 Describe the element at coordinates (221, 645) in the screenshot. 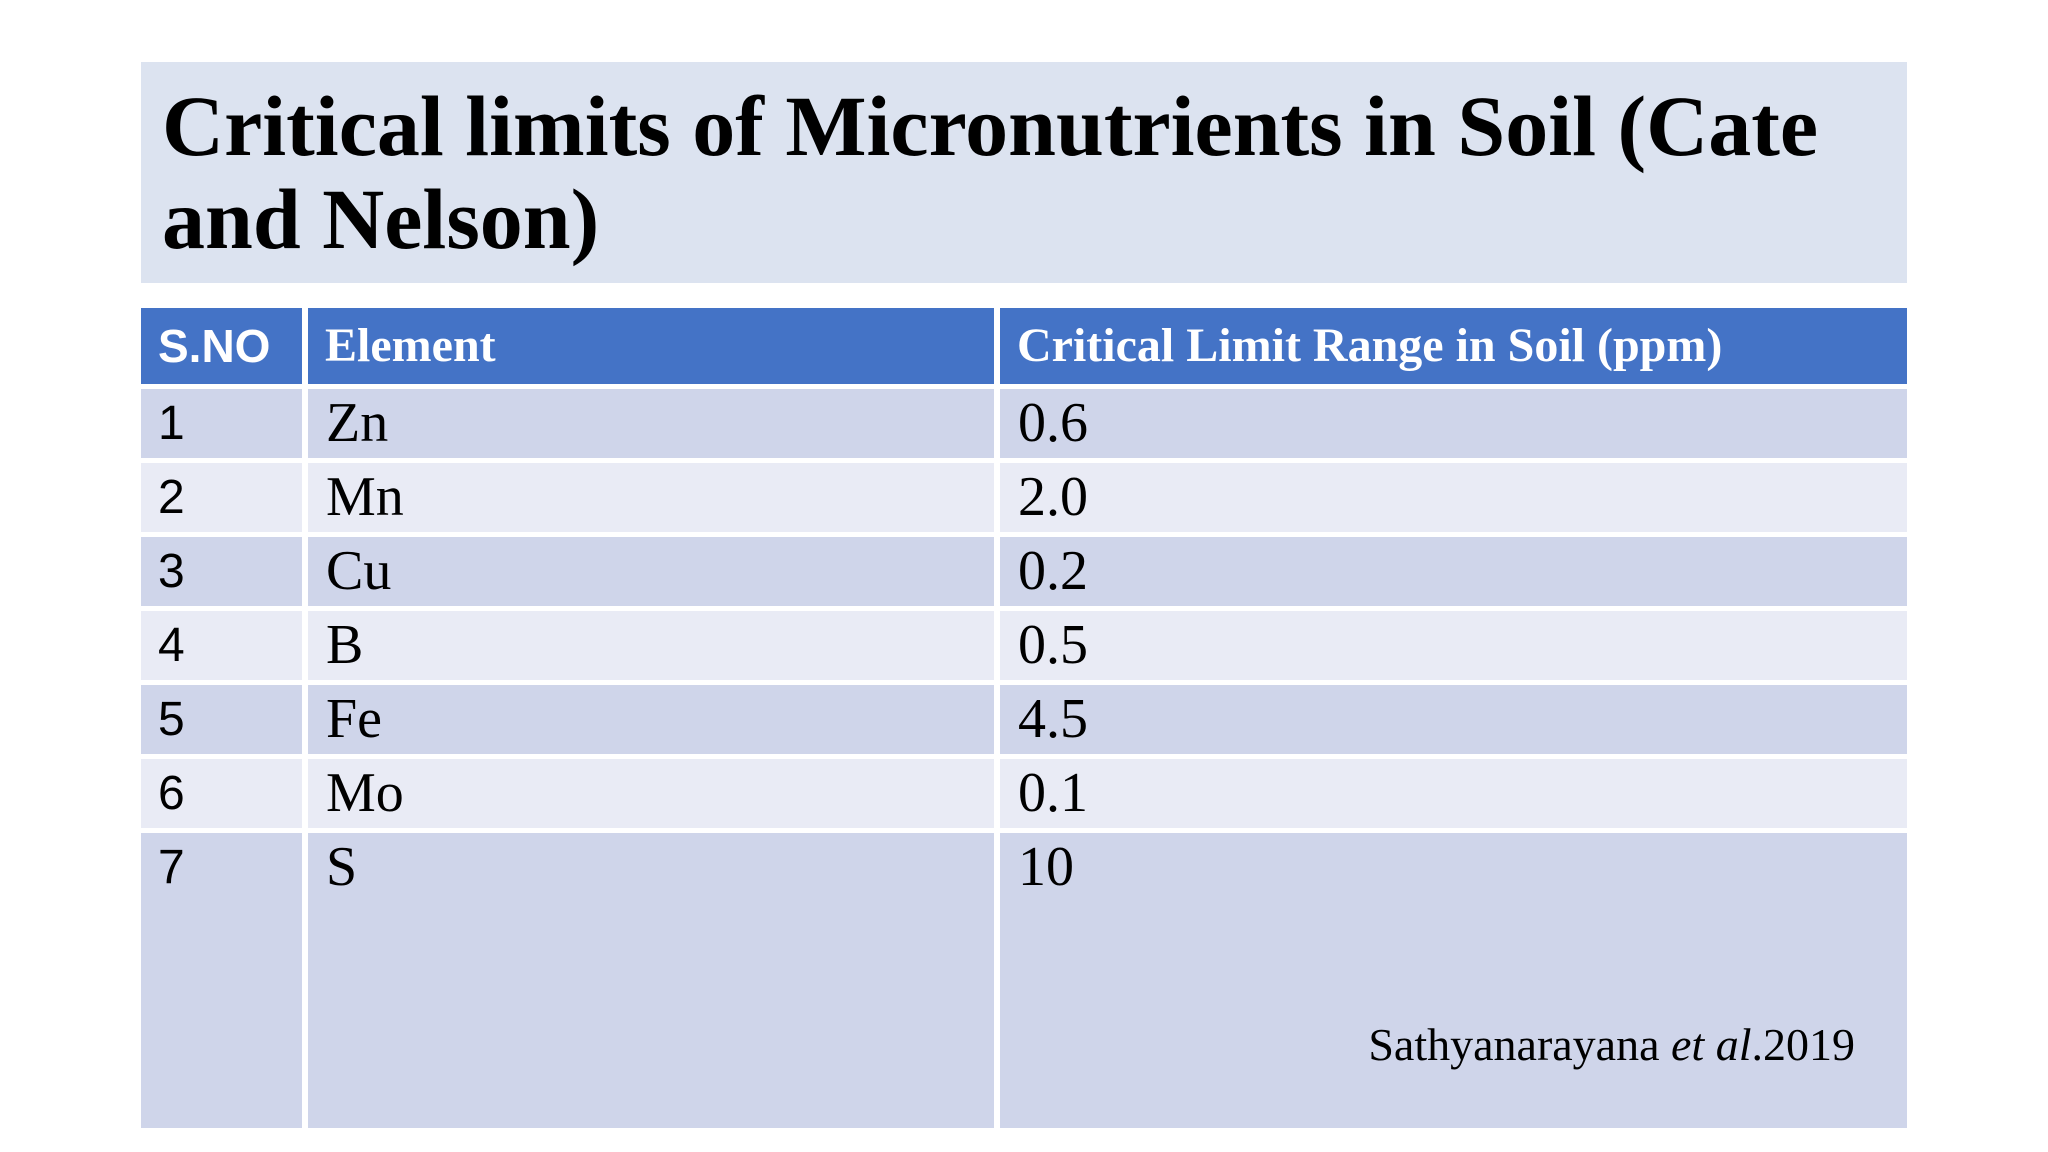

I see `cell-sno: 4` at that location.